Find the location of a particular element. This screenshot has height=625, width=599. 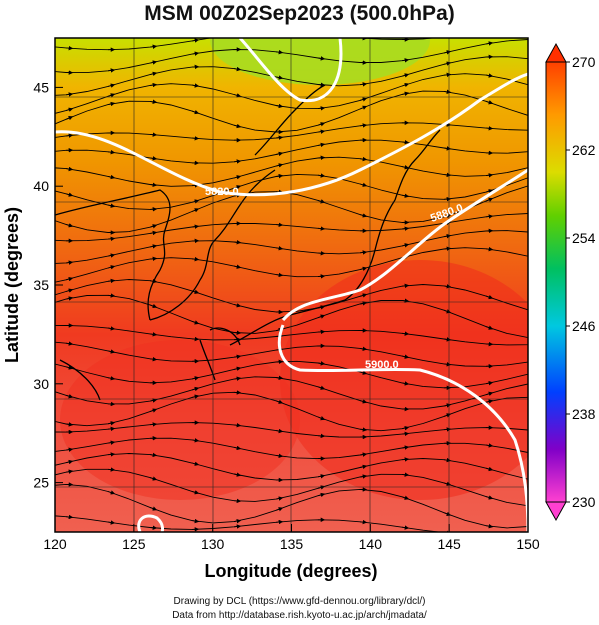

y-tick-label: 45 is located at coordinates (41, 87).